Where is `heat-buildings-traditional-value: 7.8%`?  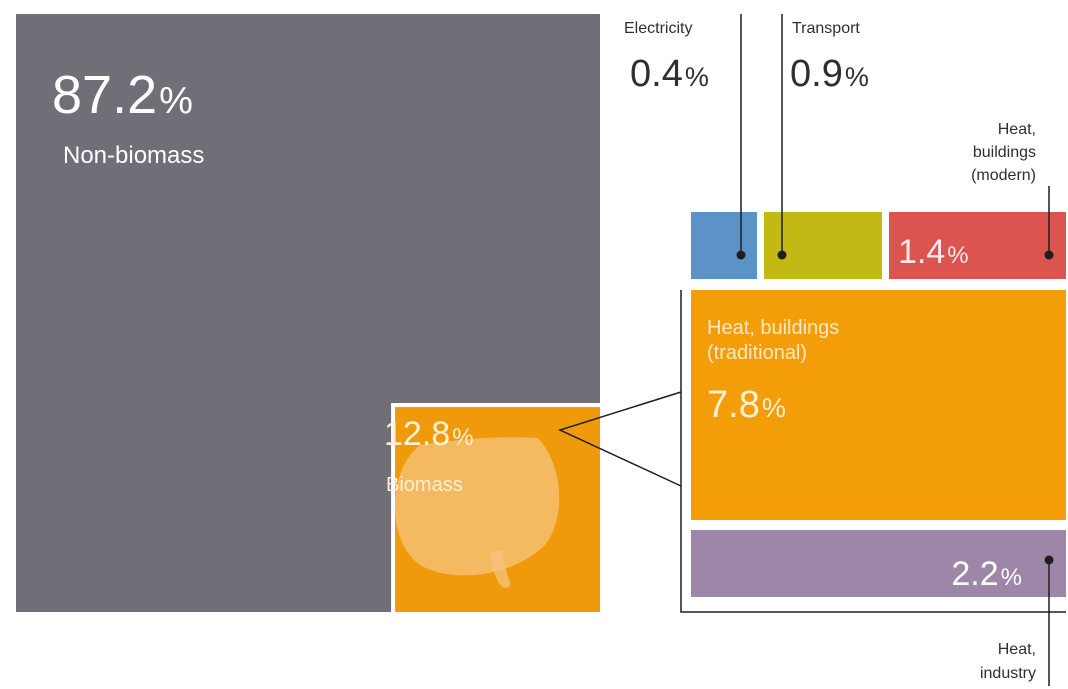 heat-buildings-traditional-value: 7.8% is located at coordinates (746, 405).